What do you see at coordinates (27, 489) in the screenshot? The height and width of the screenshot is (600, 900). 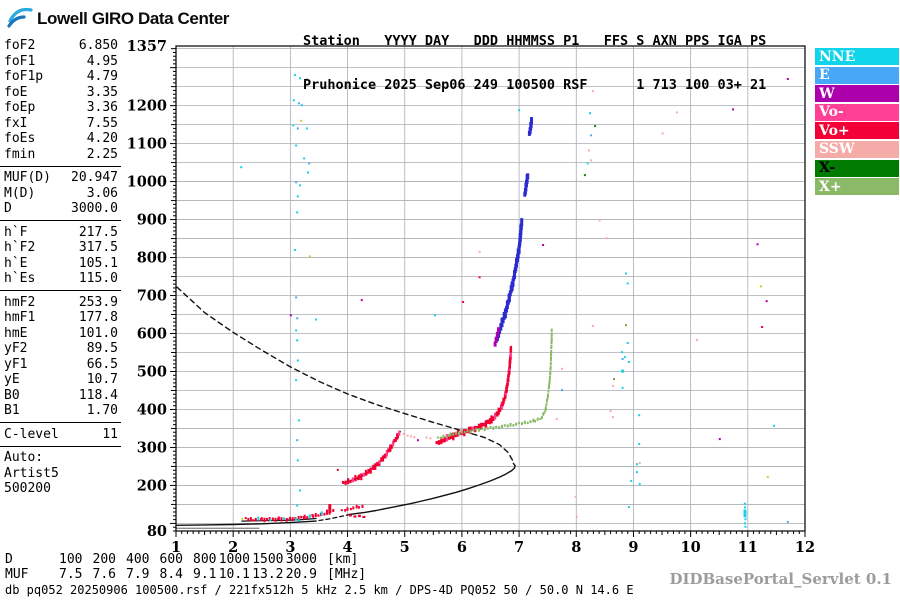 I see `panel-text: 500200` at bounding box center [27, 489].